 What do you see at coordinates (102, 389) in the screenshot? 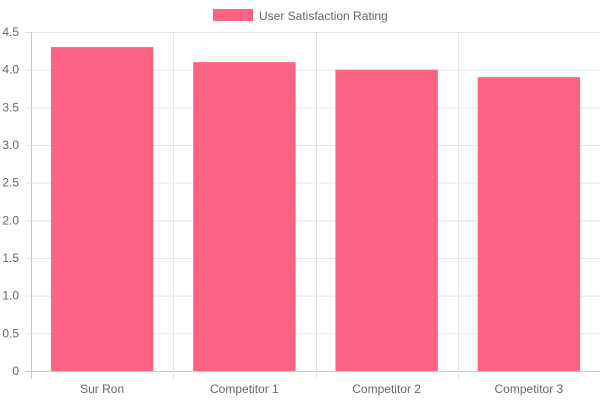
I see `x-tick-label: Sur Ron` at bounding box center [102, 389].